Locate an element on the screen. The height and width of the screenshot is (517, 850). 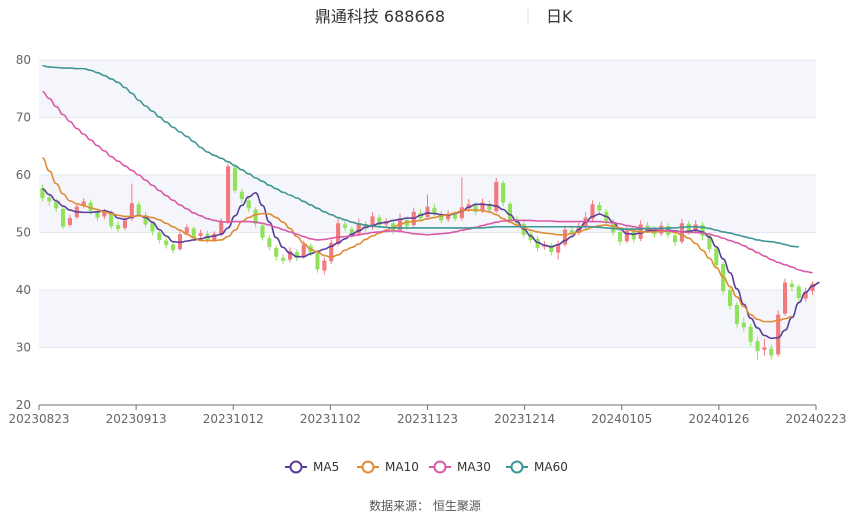
x-tick-label: 20231123 is located at coordinates (427, 419).